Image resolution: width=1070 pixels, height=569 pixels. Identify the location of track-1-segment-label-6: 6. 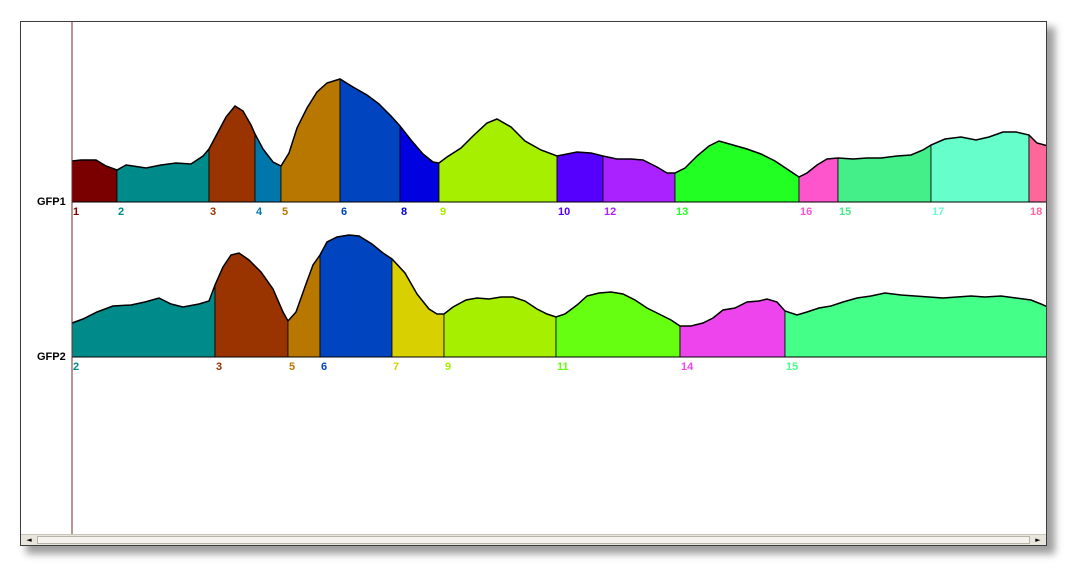
(344, 212).